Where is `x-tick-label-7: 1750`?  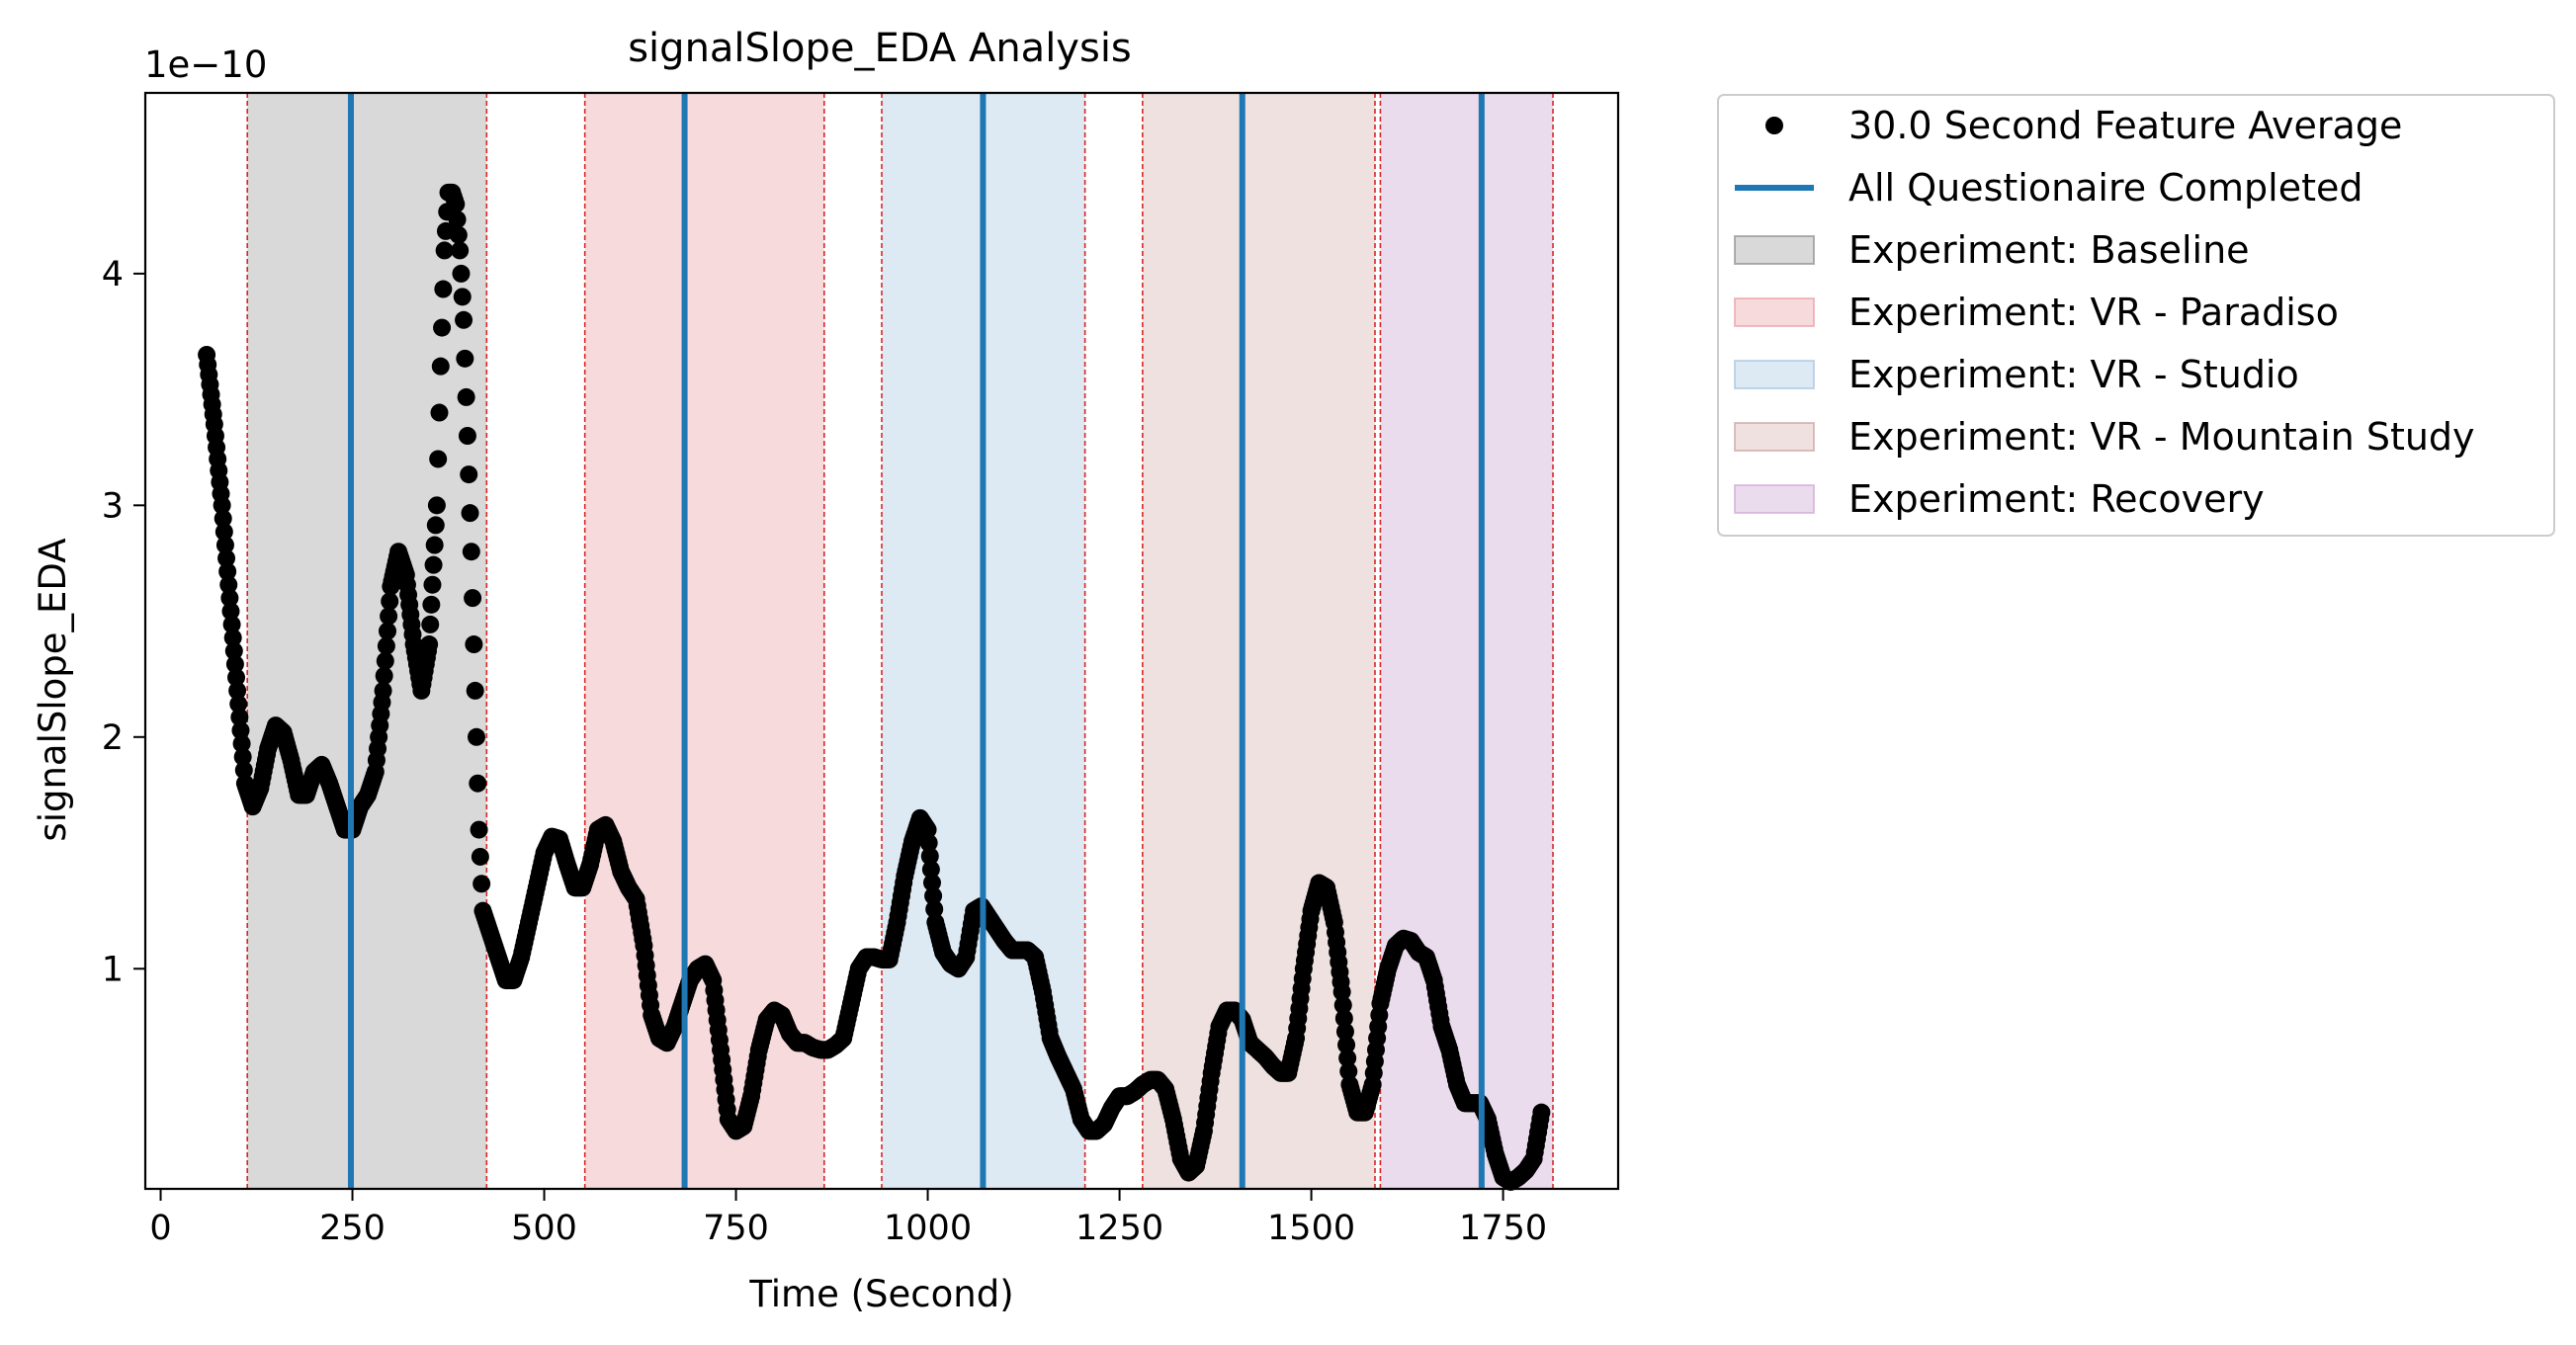 x-tick-label-7: 1750 is located at coordinates (1503, 1228).